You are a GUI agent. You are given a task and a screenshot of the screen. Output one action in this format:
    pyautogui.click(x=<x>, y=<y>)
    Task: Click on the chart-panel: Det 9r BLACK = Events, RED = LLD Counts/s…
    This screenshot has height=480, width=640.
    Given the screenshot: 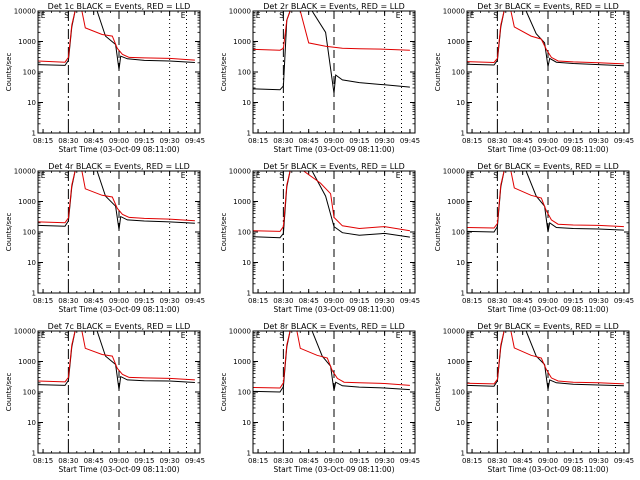 What is the action you would take?
    pyautogui.click(x=534, y=398)
    